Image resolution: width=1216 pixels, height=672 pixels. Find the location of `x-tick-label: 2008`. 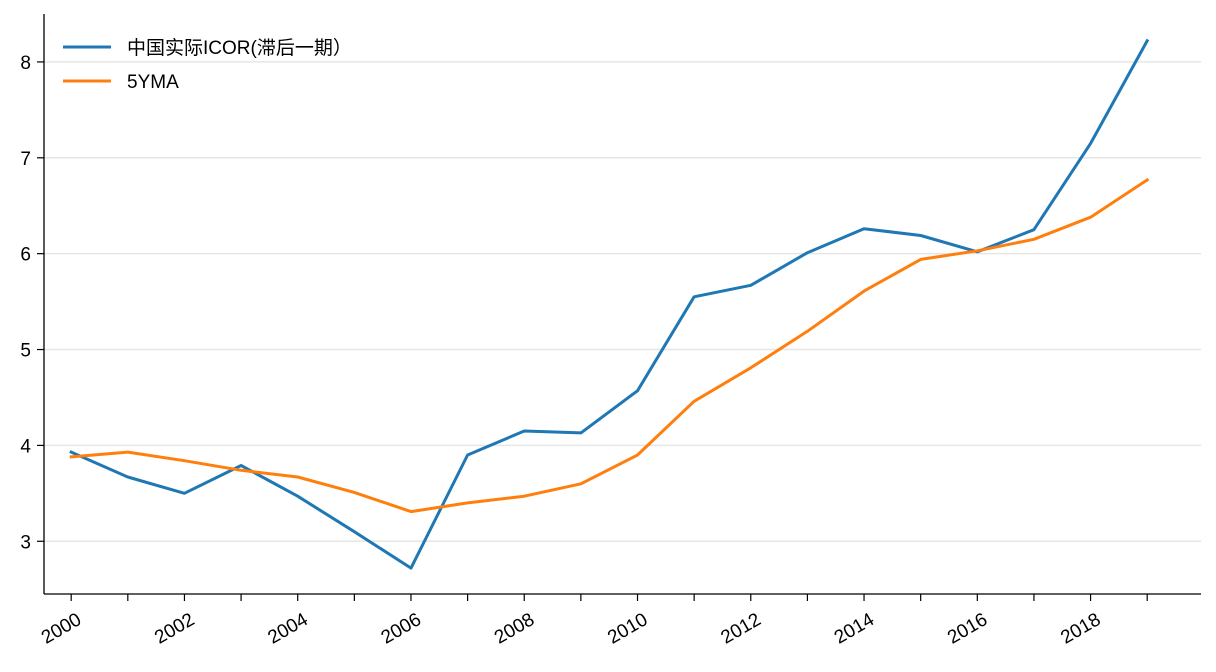

x-tick-label: 2008 is located at coordinates (514, 628).